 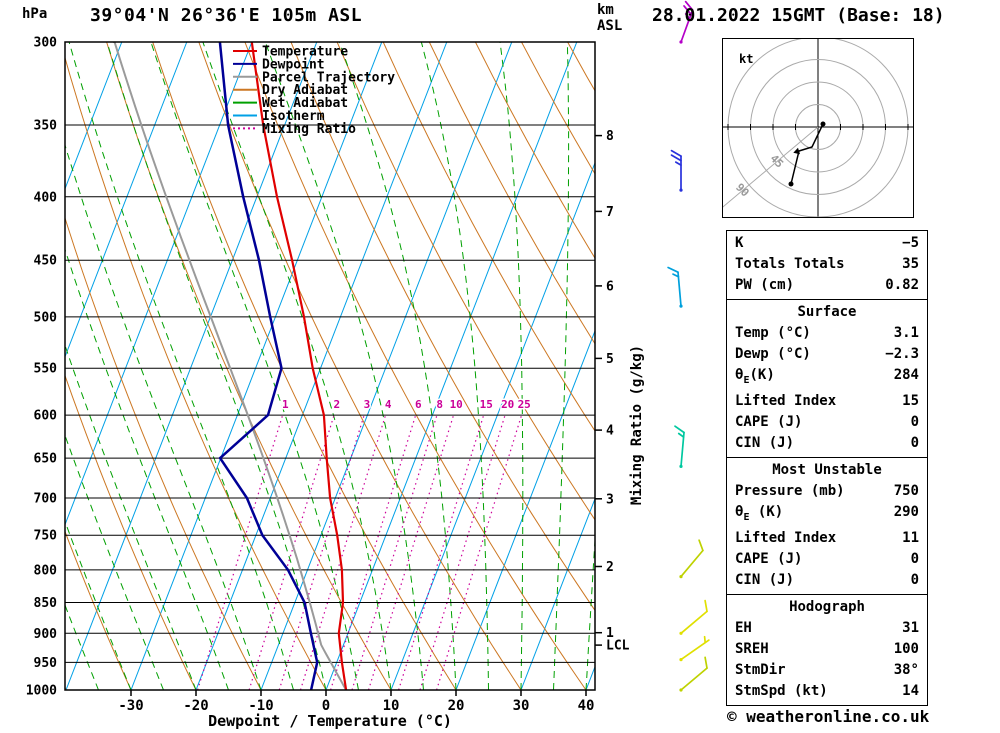 I want to click on table-row-value: 284, so click(x=906, y=375).